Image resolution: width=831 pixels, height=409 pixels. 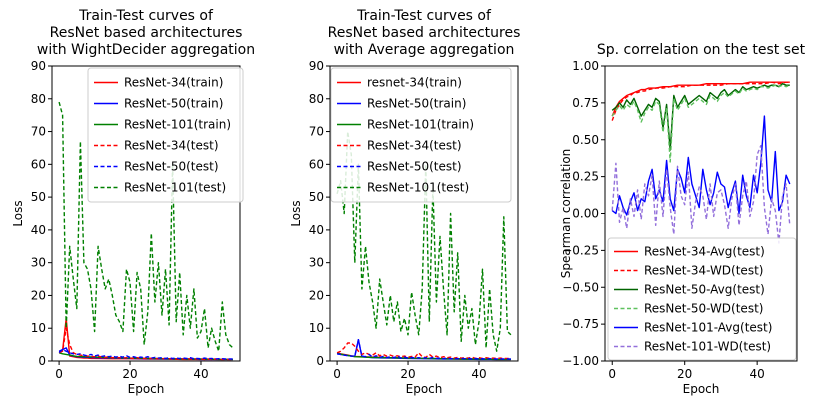 I want to click on y-tick-label: 0.25, so click(x=585, y=177).